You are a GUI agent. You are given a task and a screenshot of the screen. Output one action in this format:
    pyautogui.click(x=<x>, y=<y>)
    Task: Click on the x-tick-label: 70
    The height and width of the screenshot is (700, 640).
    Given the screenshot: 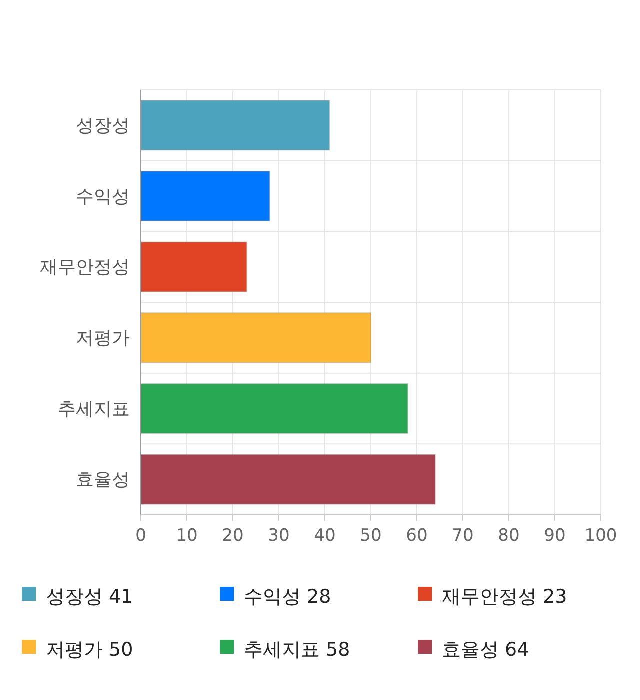 What is the action you would take?
    pyautogui.click(x=463, y=536)
    